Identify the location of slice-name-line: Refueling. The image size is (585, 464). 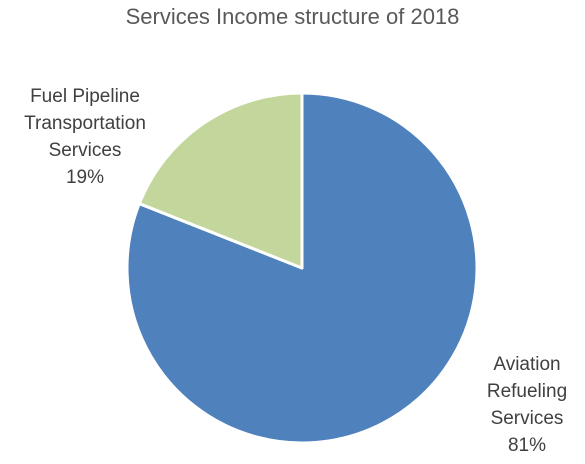
(527, 391).